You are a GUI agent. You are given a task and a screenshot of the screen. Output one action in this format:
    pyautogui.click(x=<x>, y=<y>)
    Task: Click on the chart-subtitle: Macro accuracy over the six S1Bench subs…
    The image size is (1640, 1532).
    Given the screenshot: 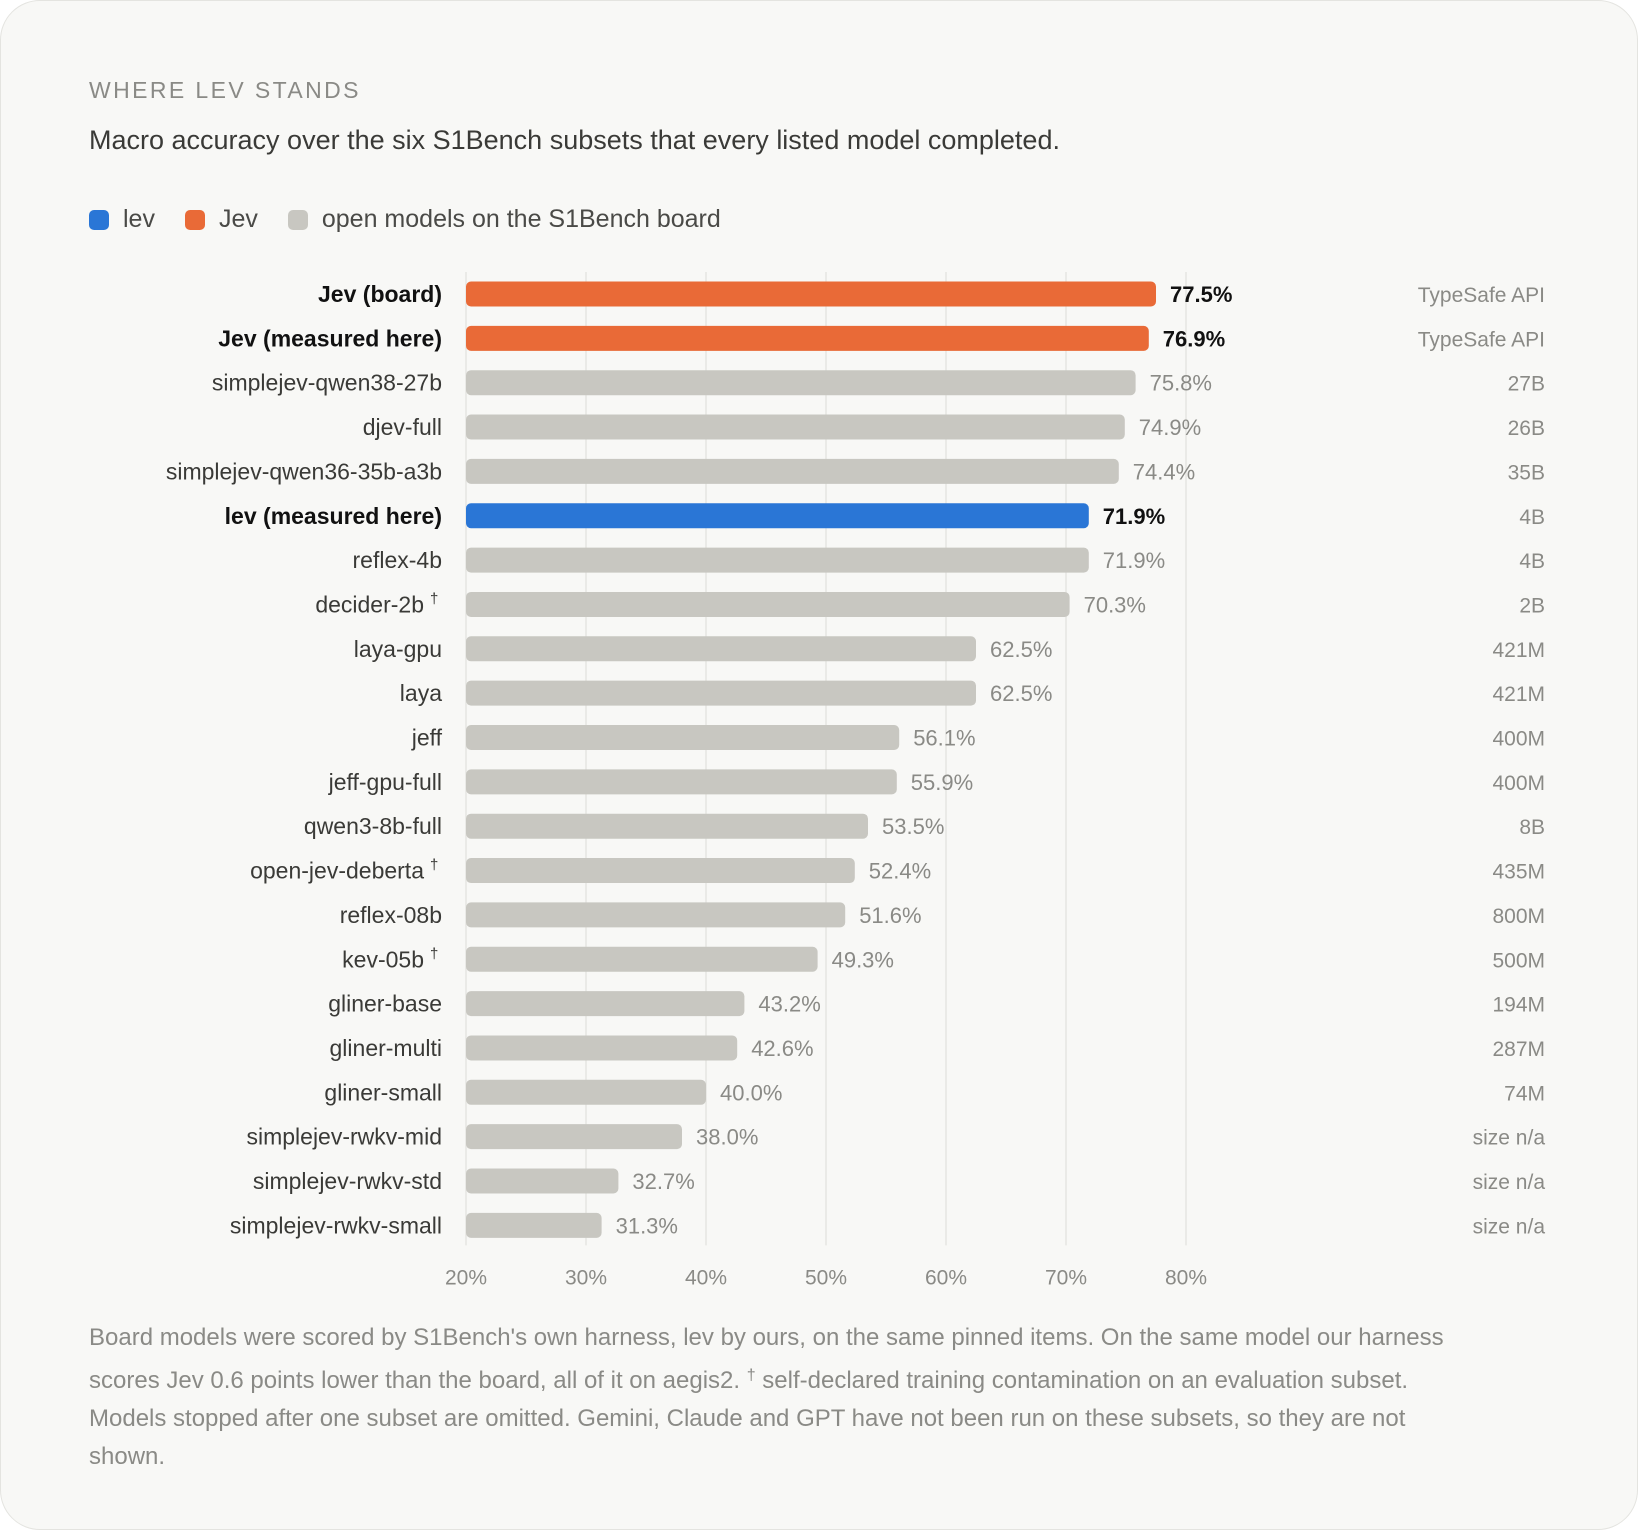 What is the action you would take?
    pyautogui.click(x=574, y=140)
    